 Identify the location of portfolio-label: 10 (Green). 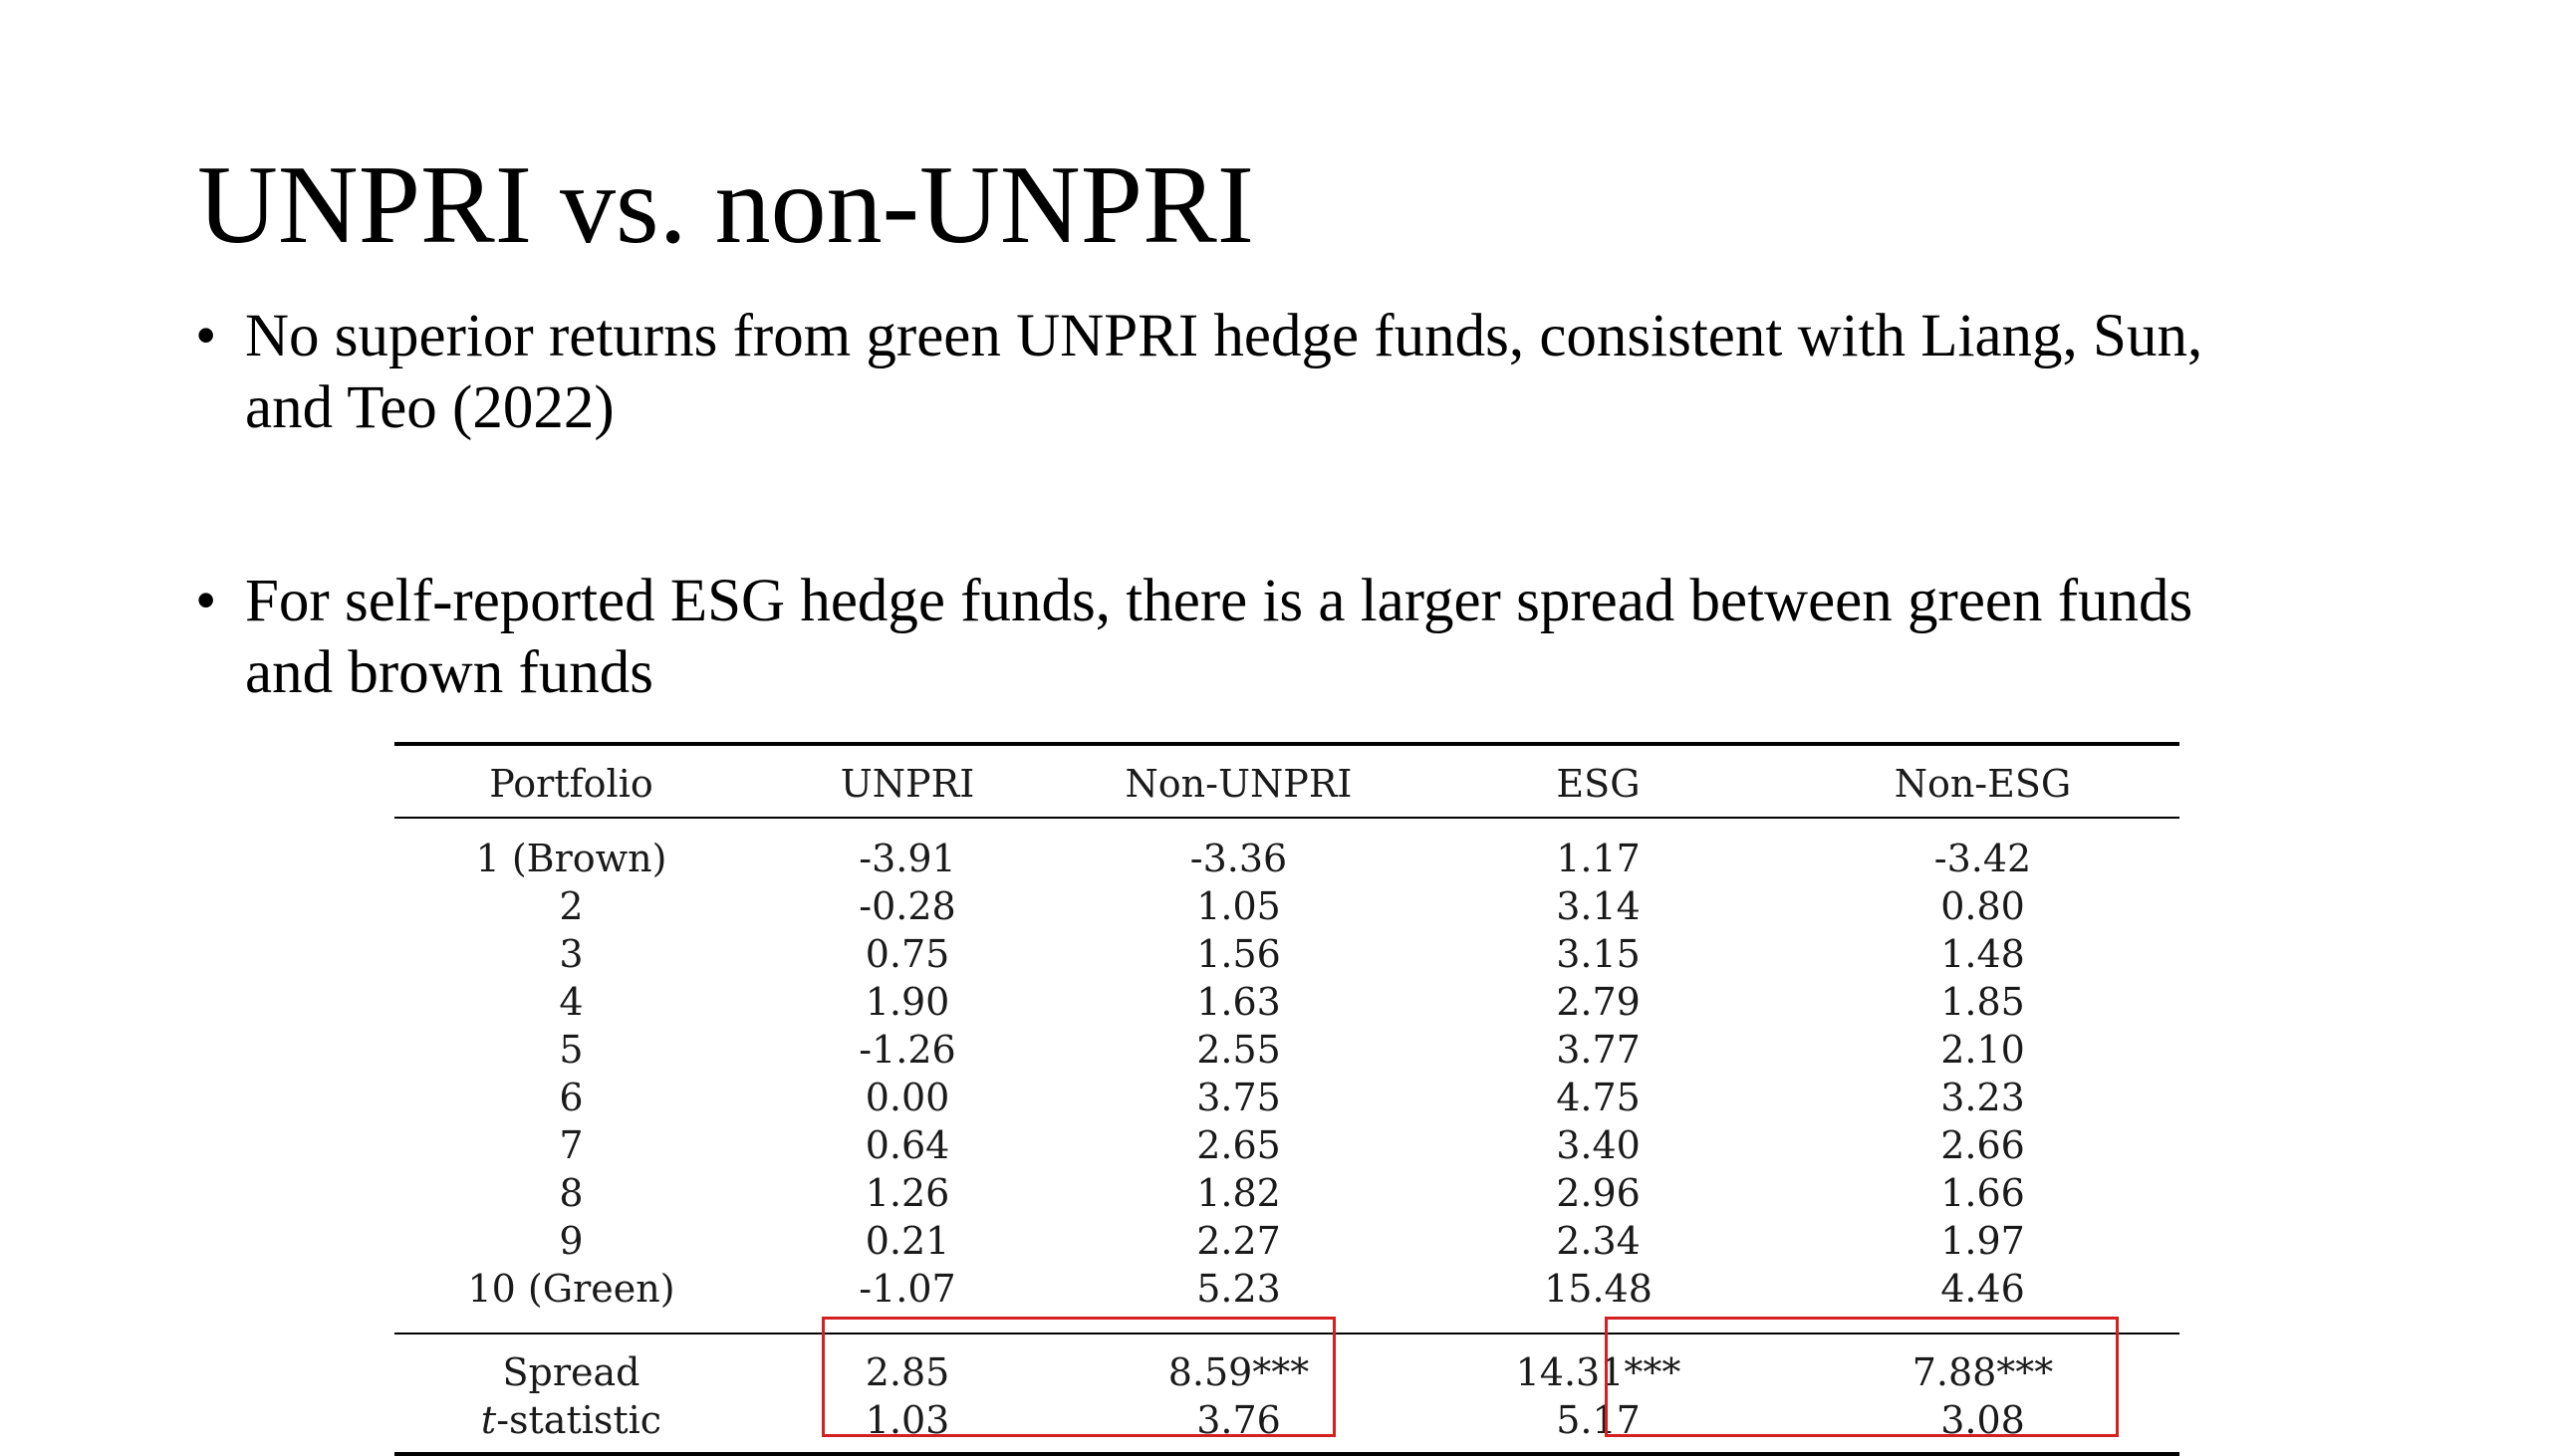
(571, 1289).